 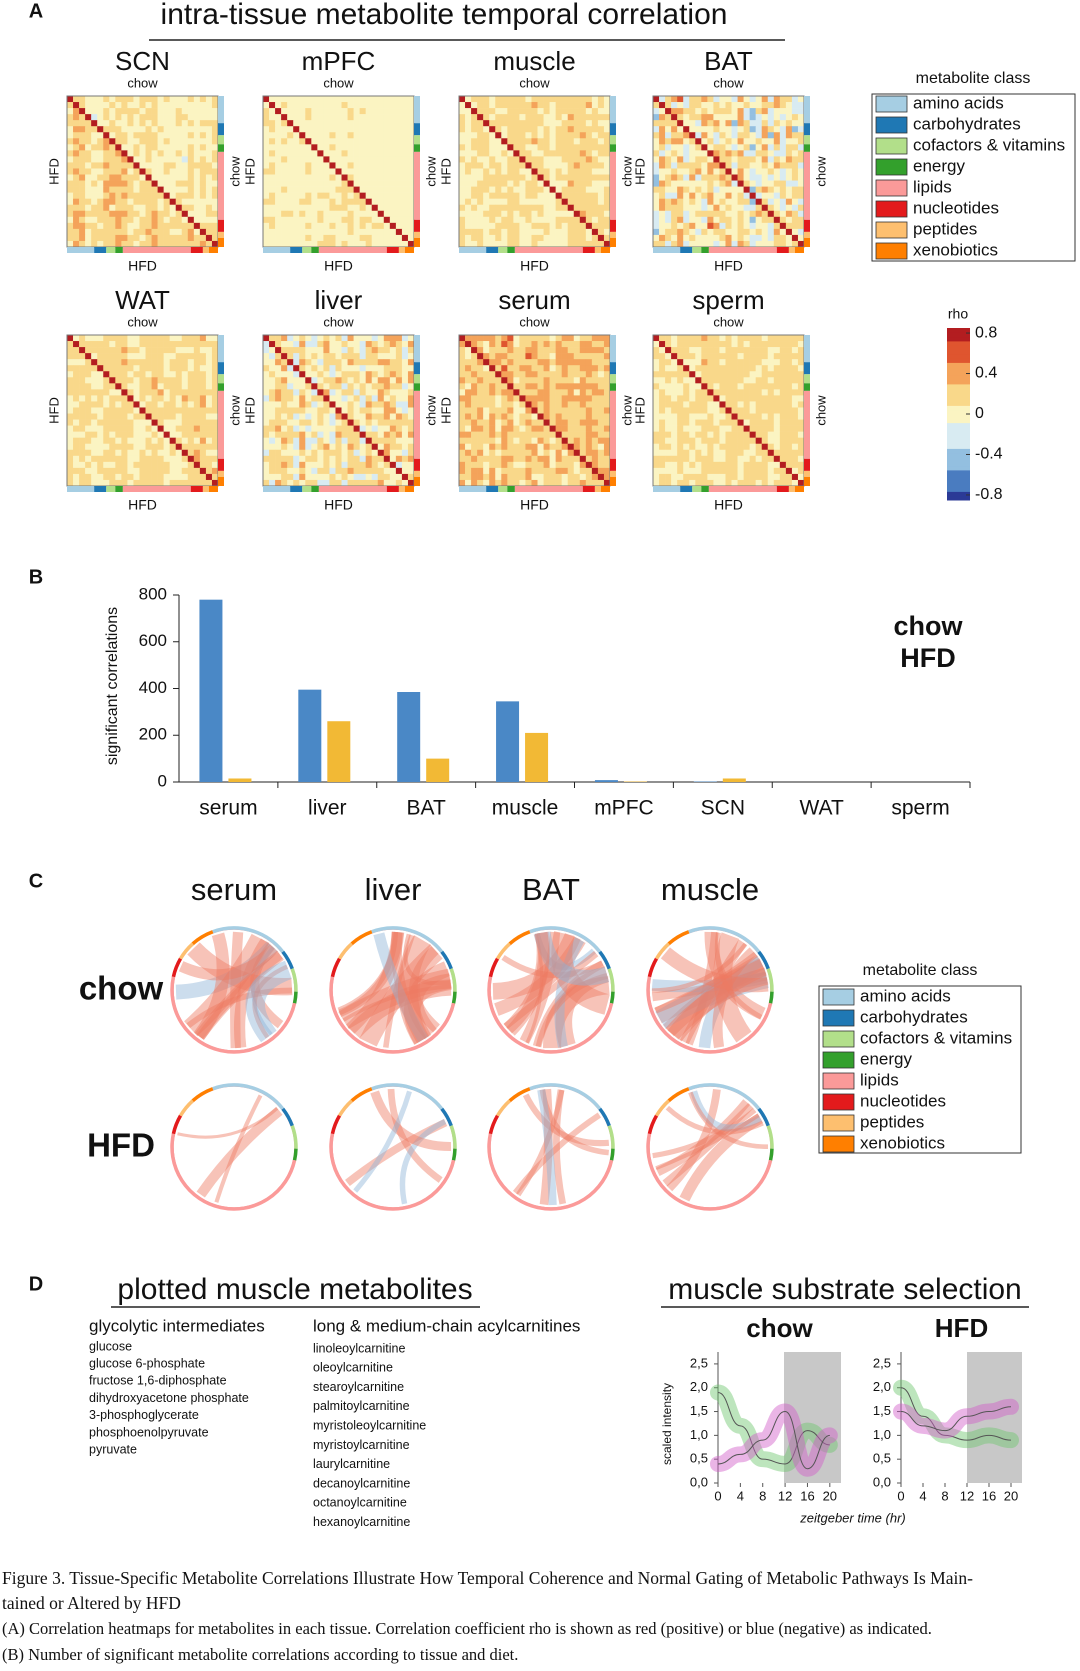 I want to click on diet-label: HFD, so click(x=728, y=505).